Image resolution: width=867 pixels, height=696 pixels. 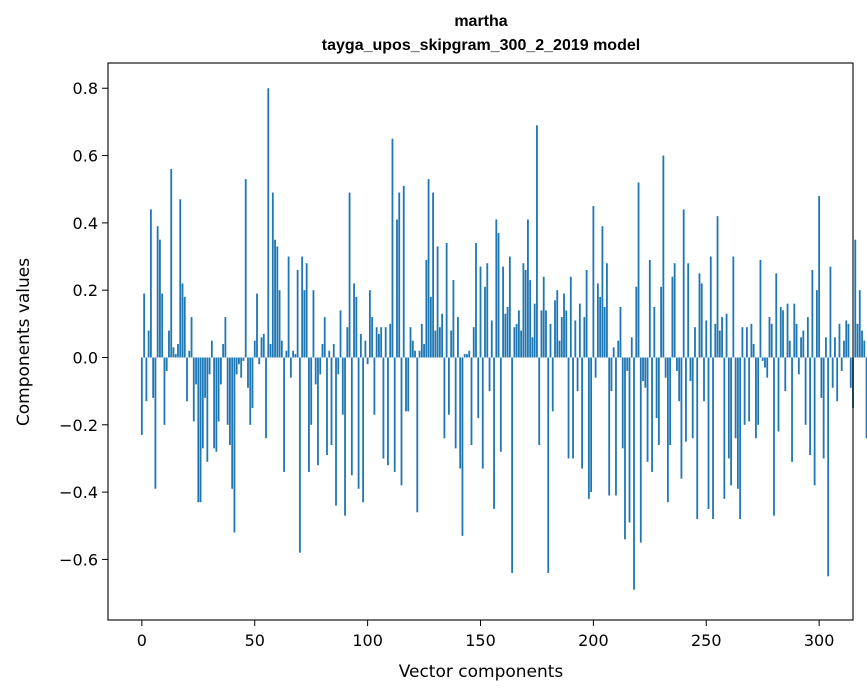 I want to click on y-tick-label: 0.0, so click(x=85, y=357).